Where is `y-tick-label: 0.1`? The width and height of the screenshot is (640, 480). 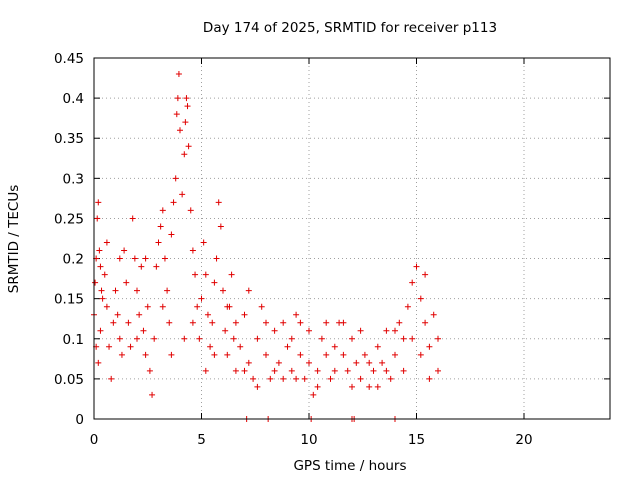 y-tick-label: 0.1 is located at coordinates (73, 340).